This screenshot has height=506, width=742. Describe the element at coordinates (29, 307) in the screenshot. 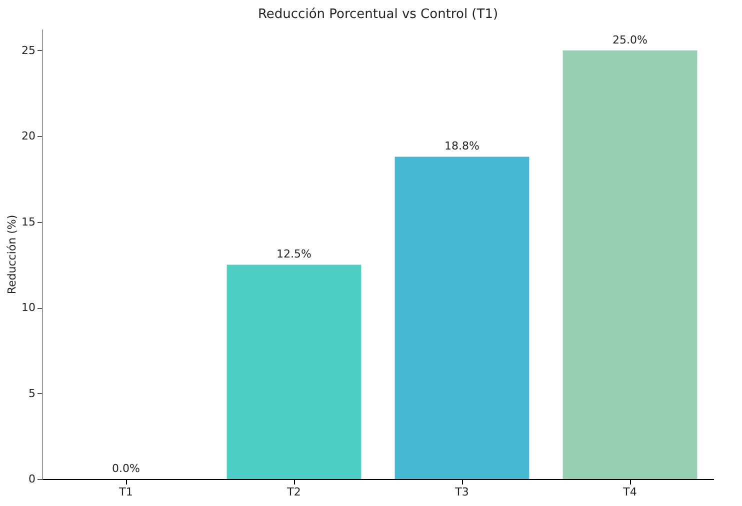

I see `y-tick-label: 10` at that location.